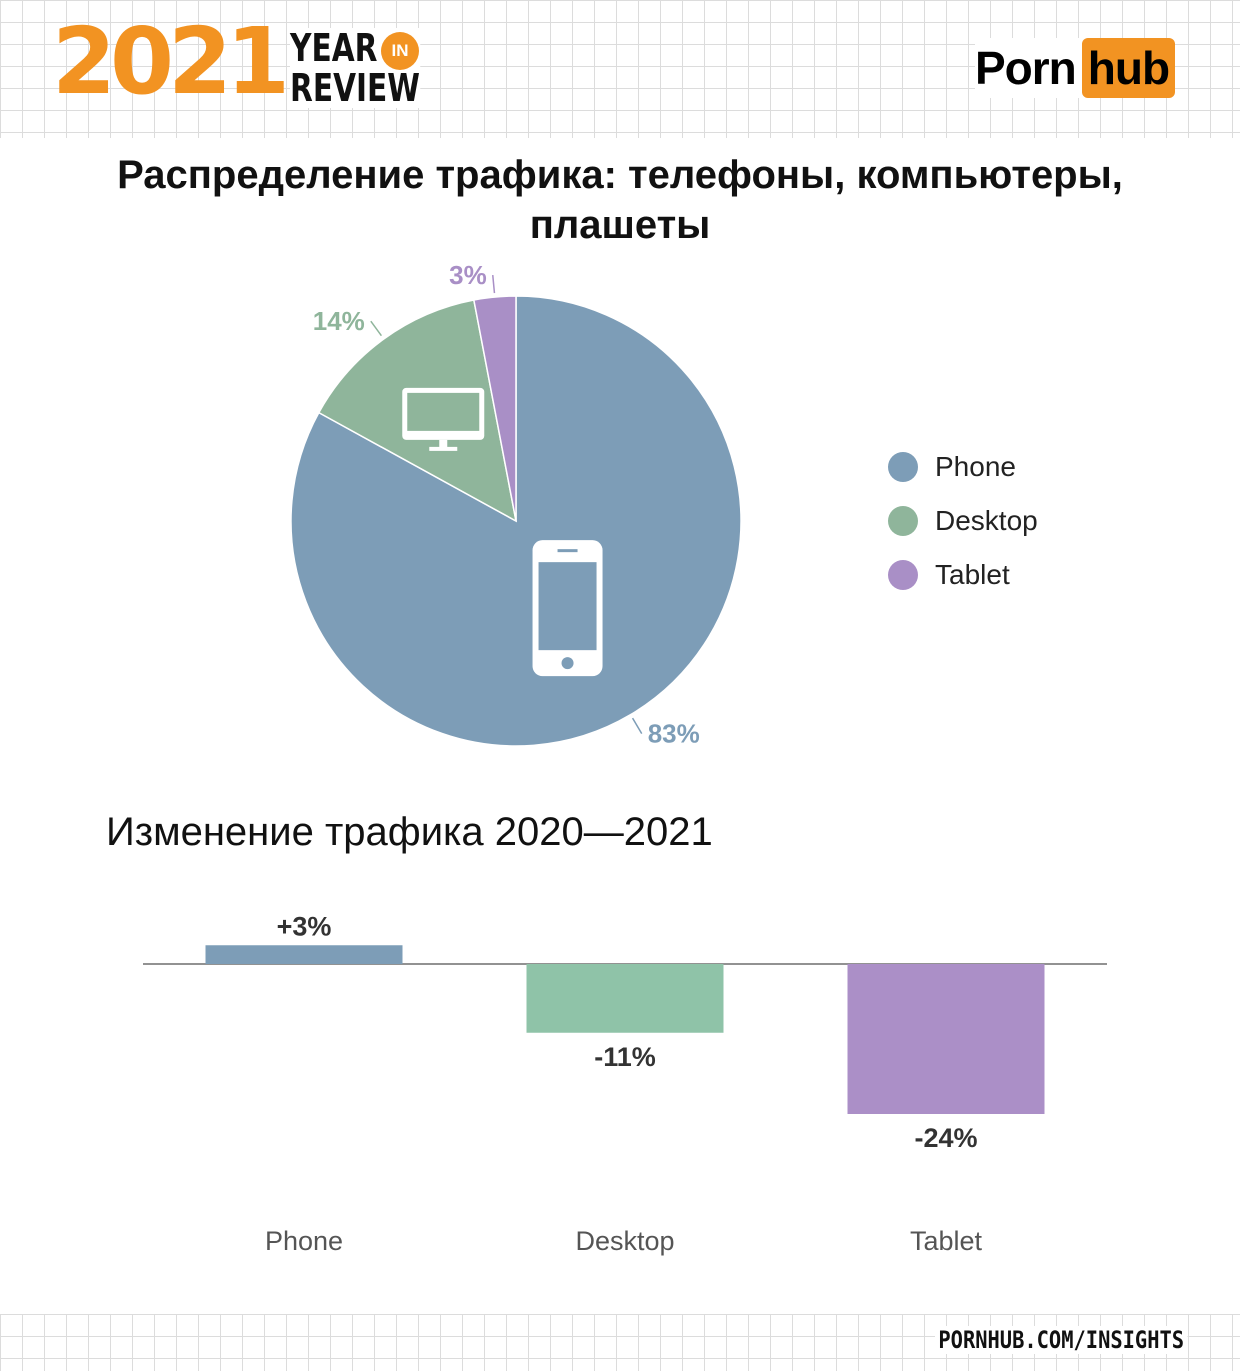  Describe the element at coordinates (468, 275) in the screenshot. I see `pie-label-tablet: 3%` at that location.